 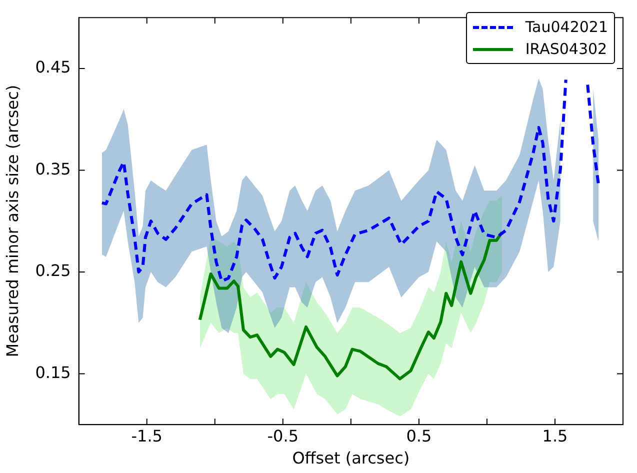 What do you see at coordinates (419, 436) in the screenshot?
I see `x-tick-label: 0.5` at bounding box center [419, 436].